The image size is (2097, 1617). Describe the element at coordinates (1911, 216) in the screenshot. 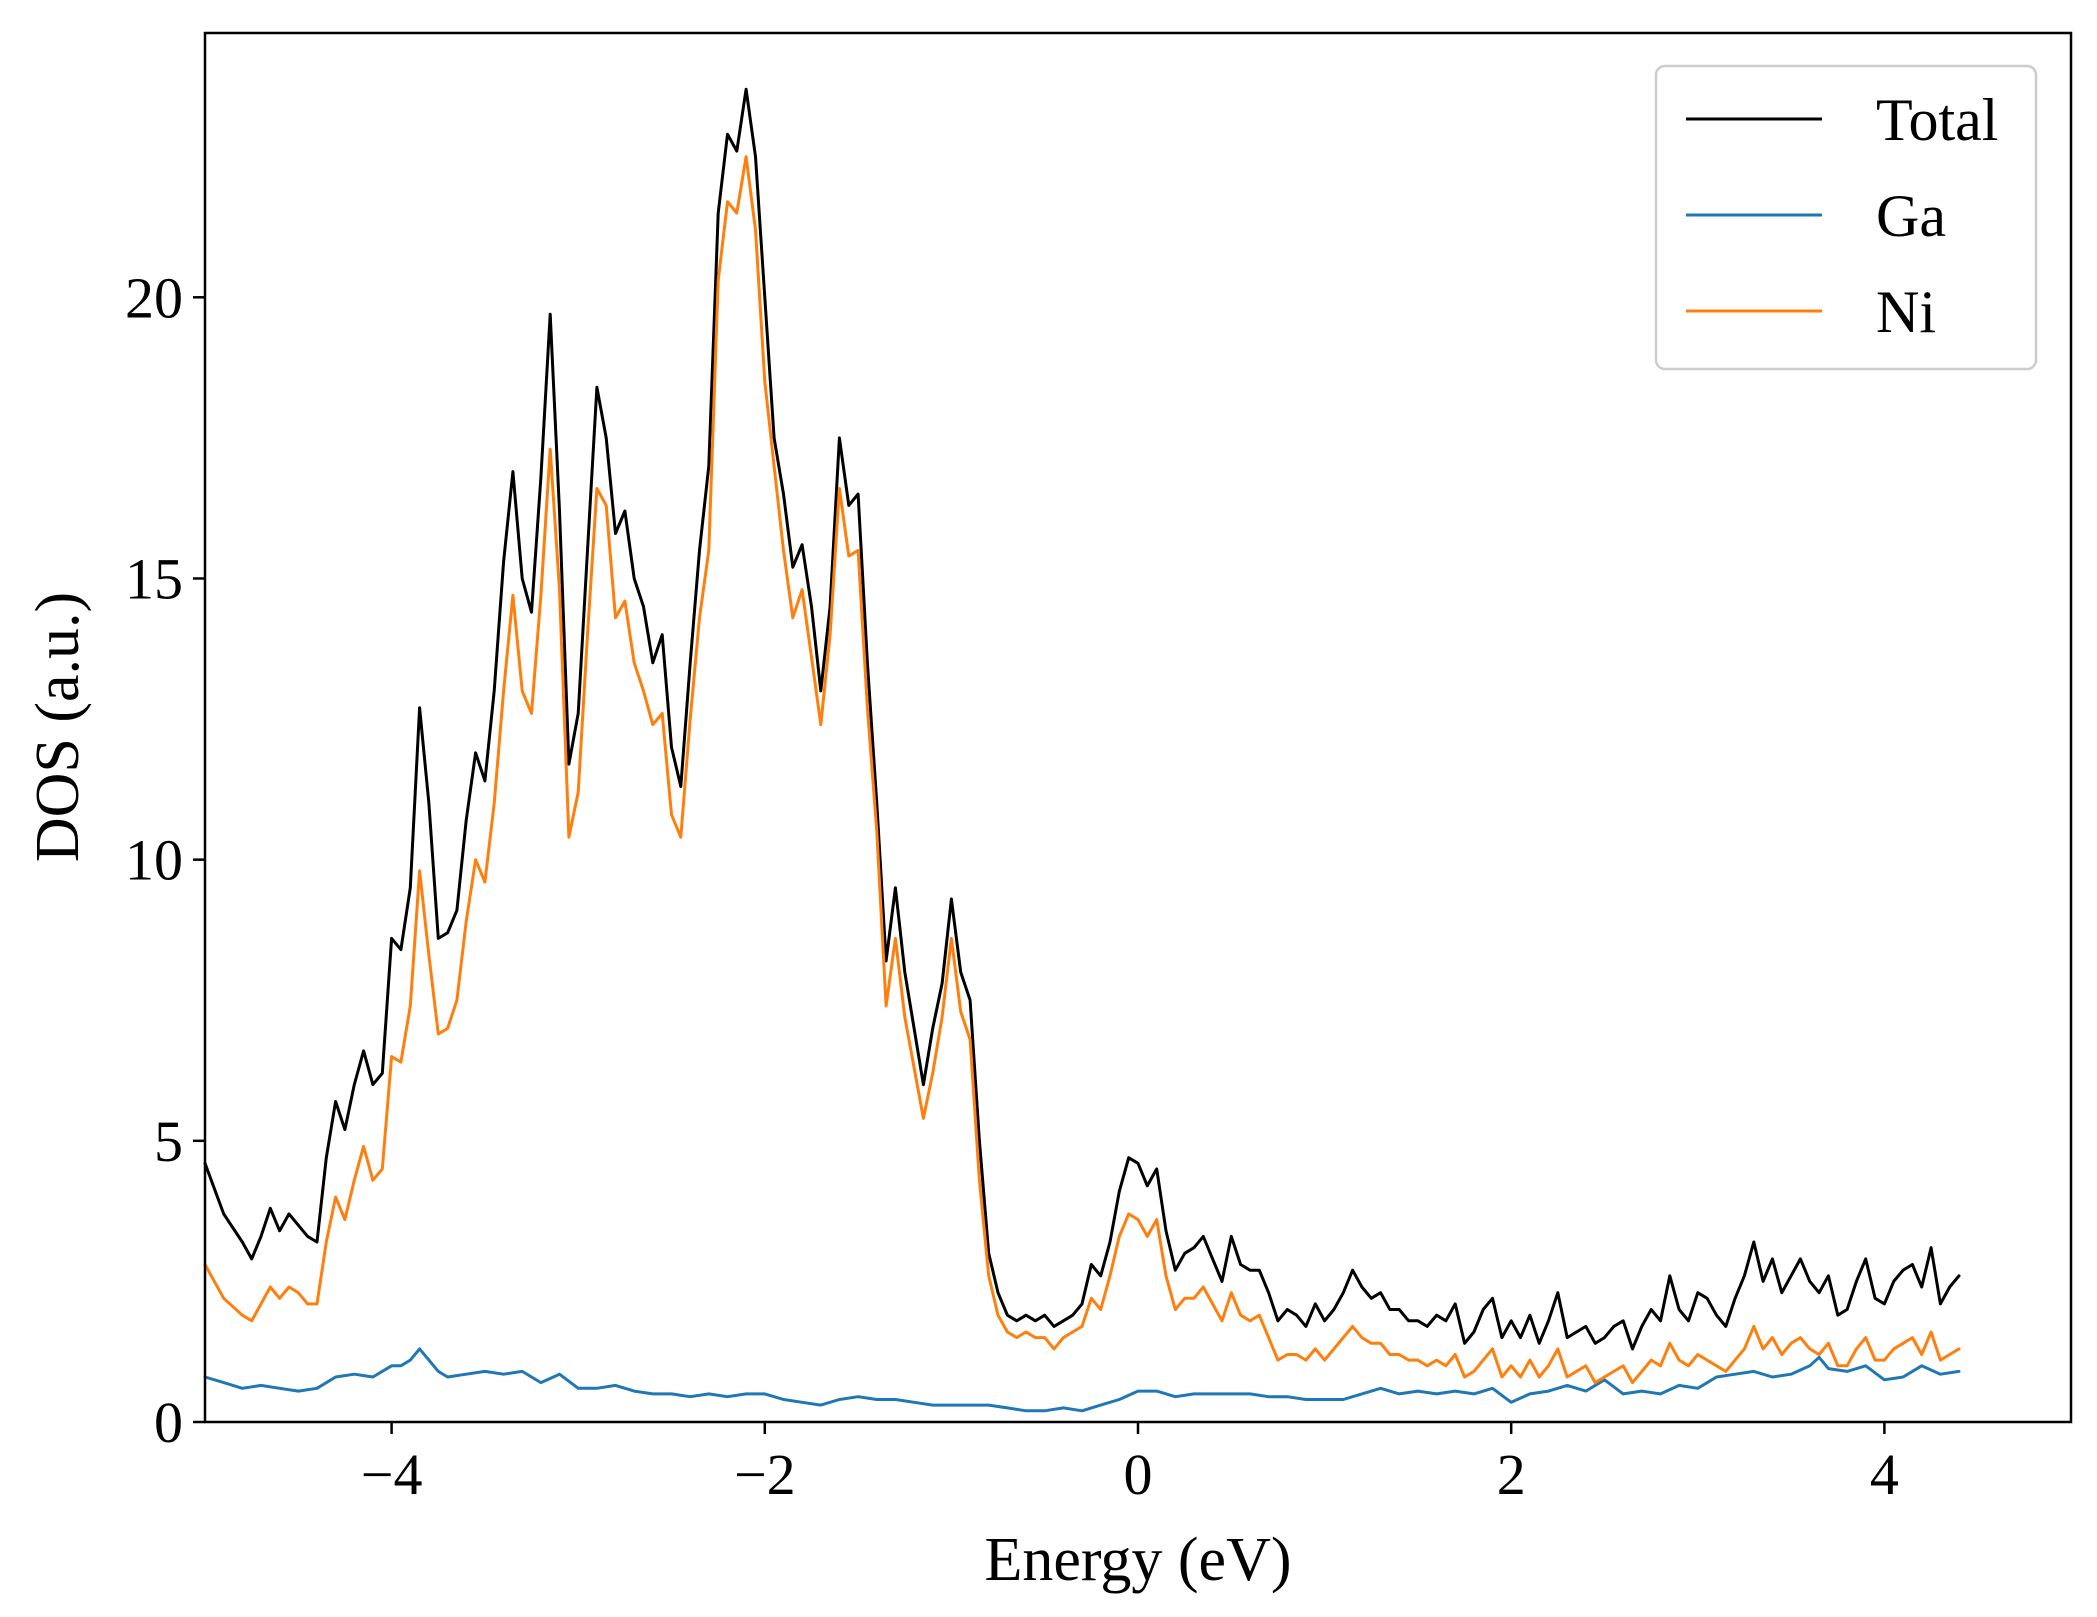

I see `legend-label-ga: Ga` at that location.